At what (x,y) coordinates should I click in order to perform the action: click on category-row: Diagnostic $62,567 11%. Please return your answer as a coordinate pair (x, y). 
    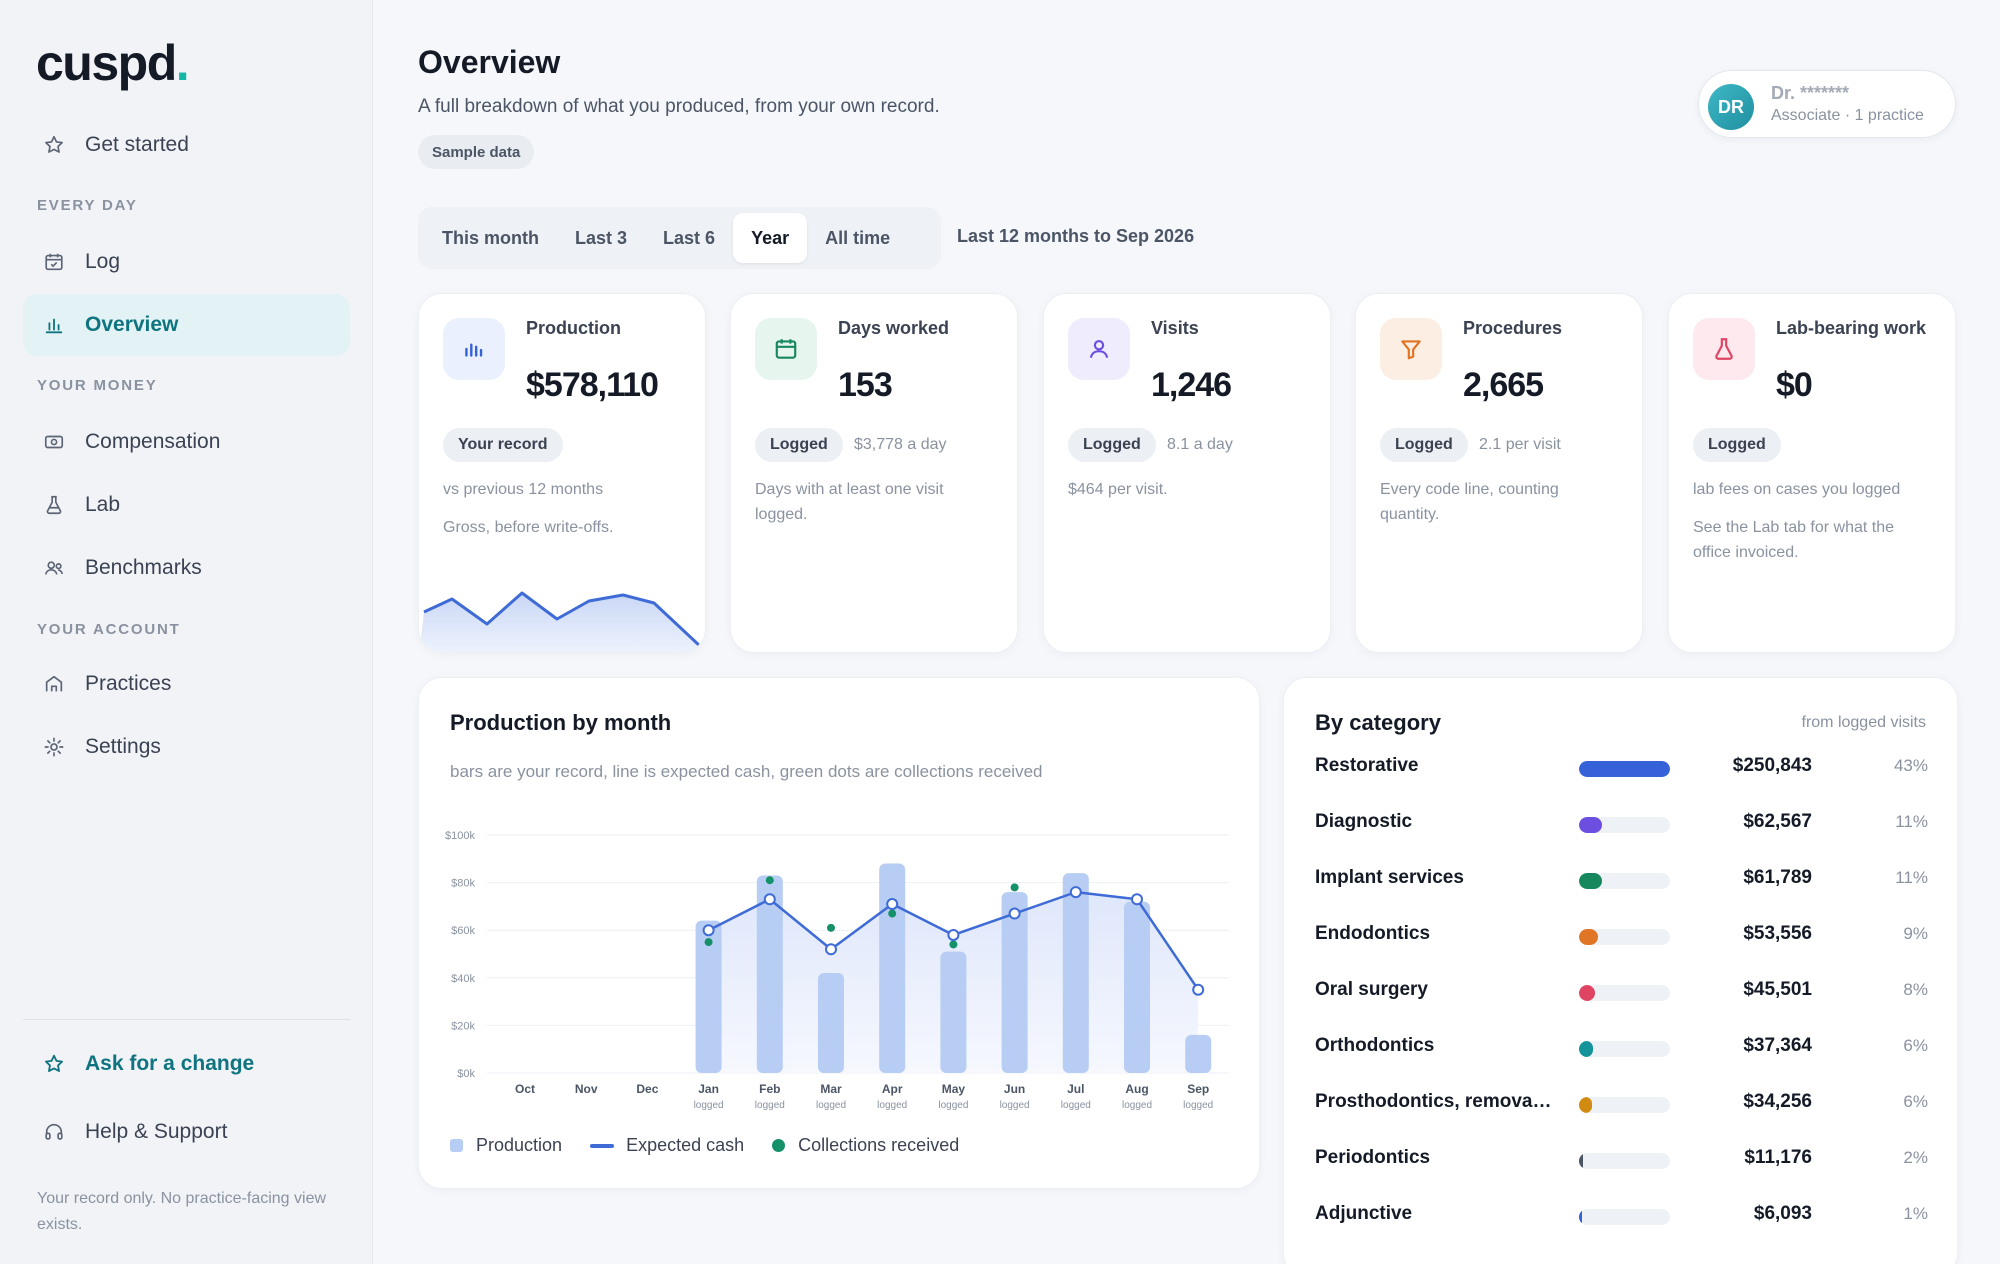
    Looking at the image, I should click on (1621, 822).